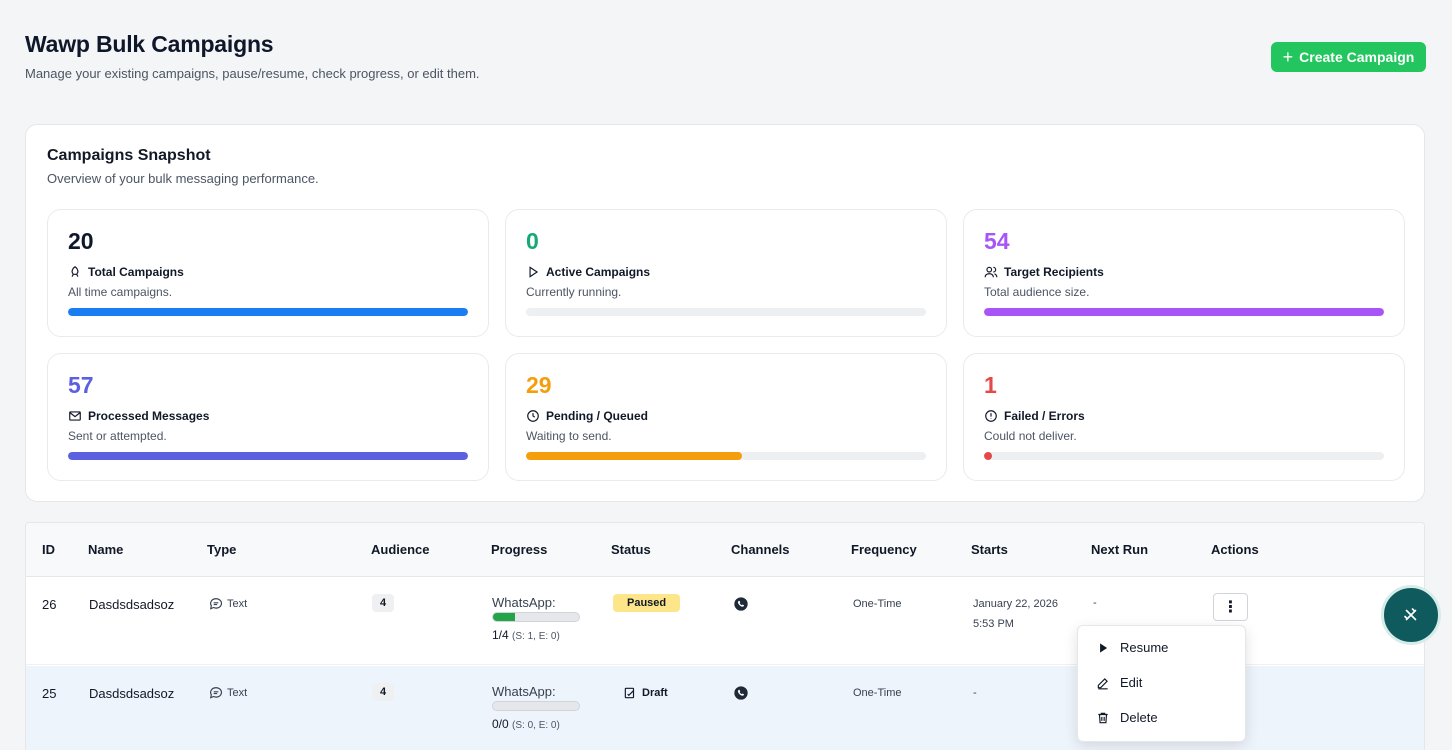 The image size is (1452, 750). I want to click on stat-description: Sent or attempted., so click(117, 436).